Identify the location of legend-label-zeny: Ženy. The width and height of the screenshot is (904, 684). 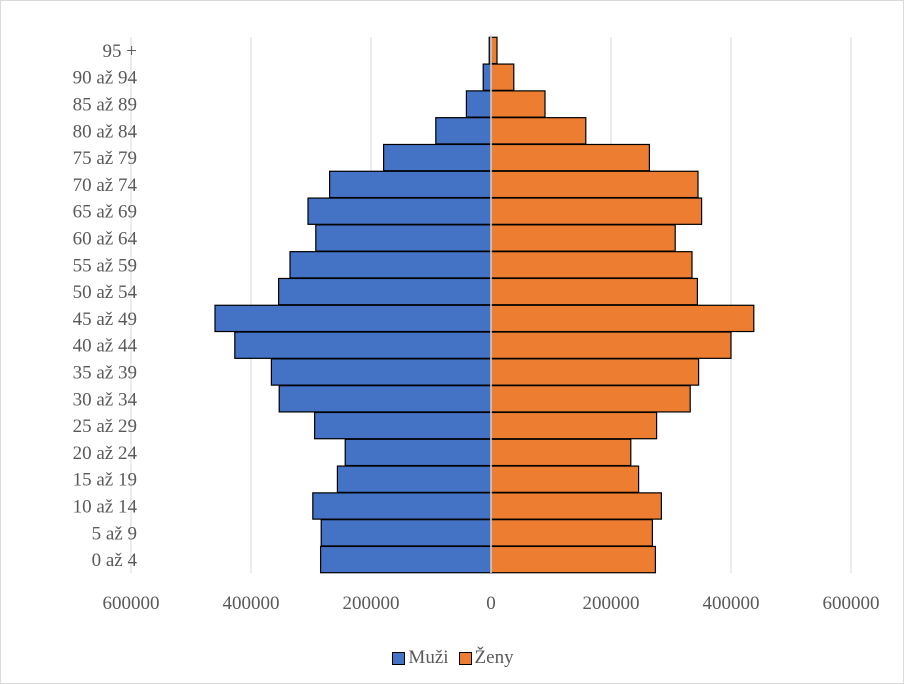
(494, 657).